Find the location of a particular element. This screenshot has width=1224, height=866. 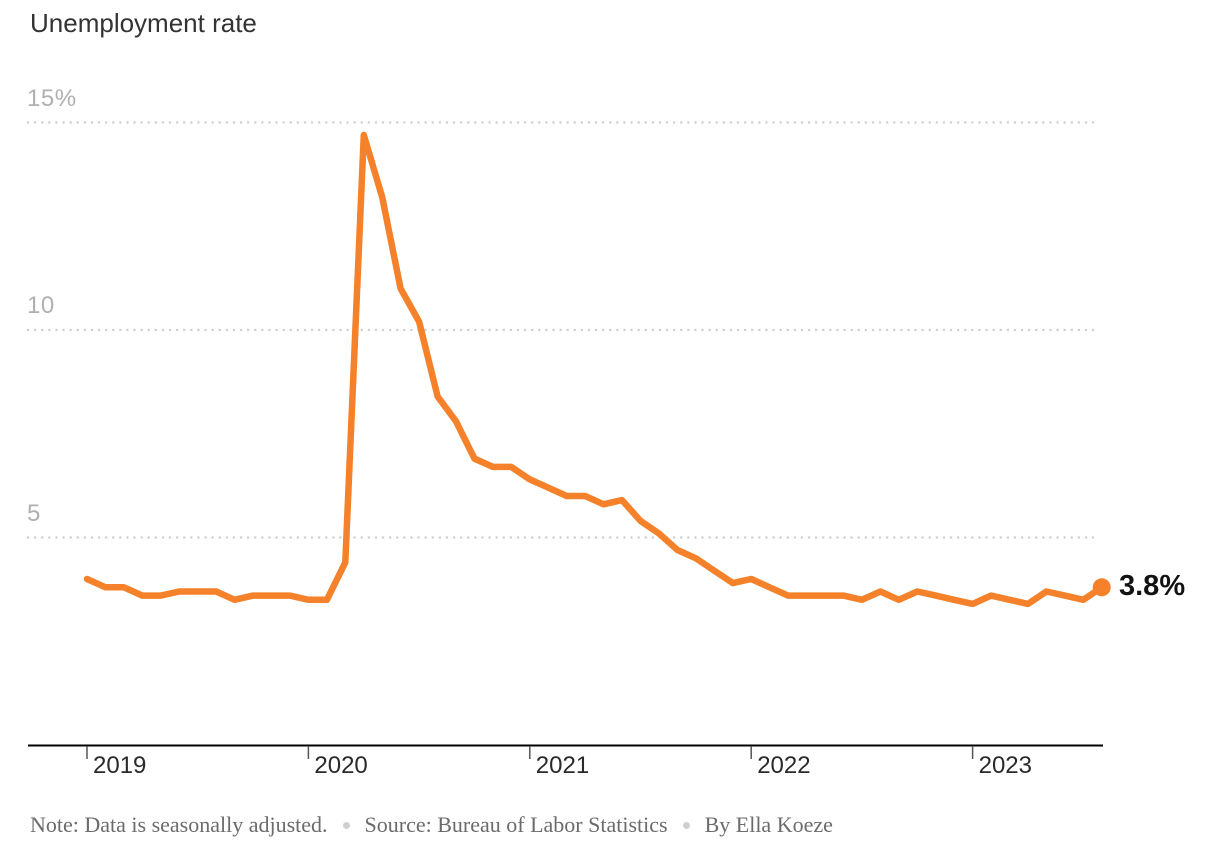

x-axis-label: 2019 is located at coordinates (120, 765).